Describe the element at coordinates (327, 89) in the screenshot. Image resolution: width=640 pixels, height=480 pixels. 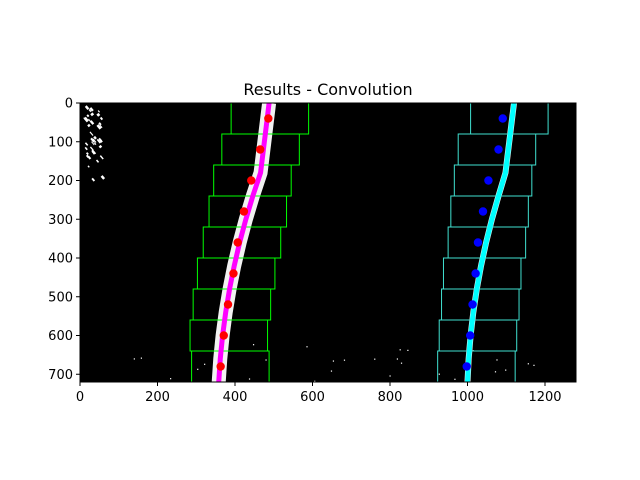
I see `chart-title: Results - Convolution` at that location.